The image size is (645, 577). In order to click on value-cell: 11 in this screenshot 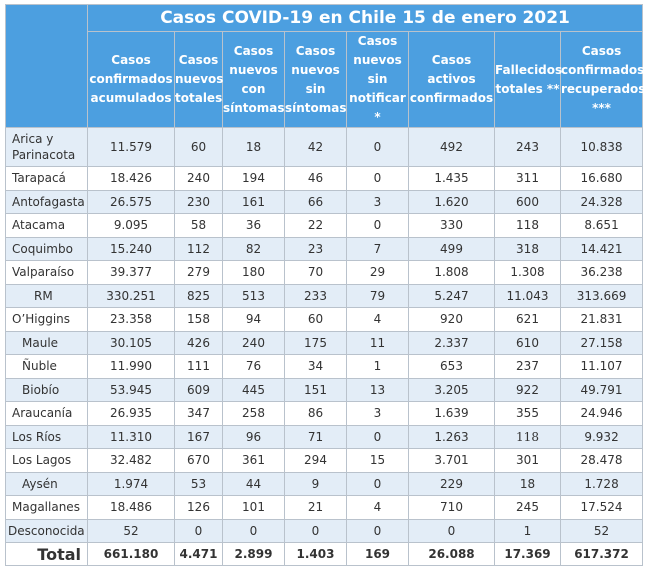, I will do `click(377, 342)`.